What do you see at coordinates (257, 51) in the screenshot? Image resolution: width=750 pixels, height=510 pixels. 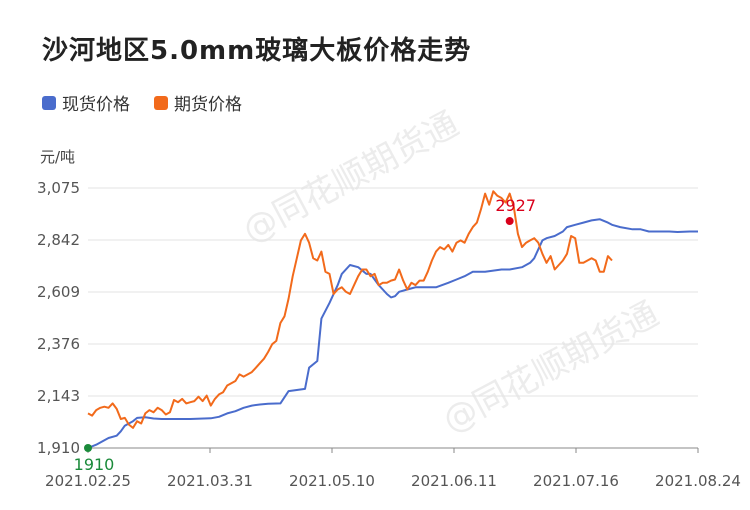 I see `chart-title: 沙河地区5.0mm玻璃大板价格走势` at bounding box center [257, 51].